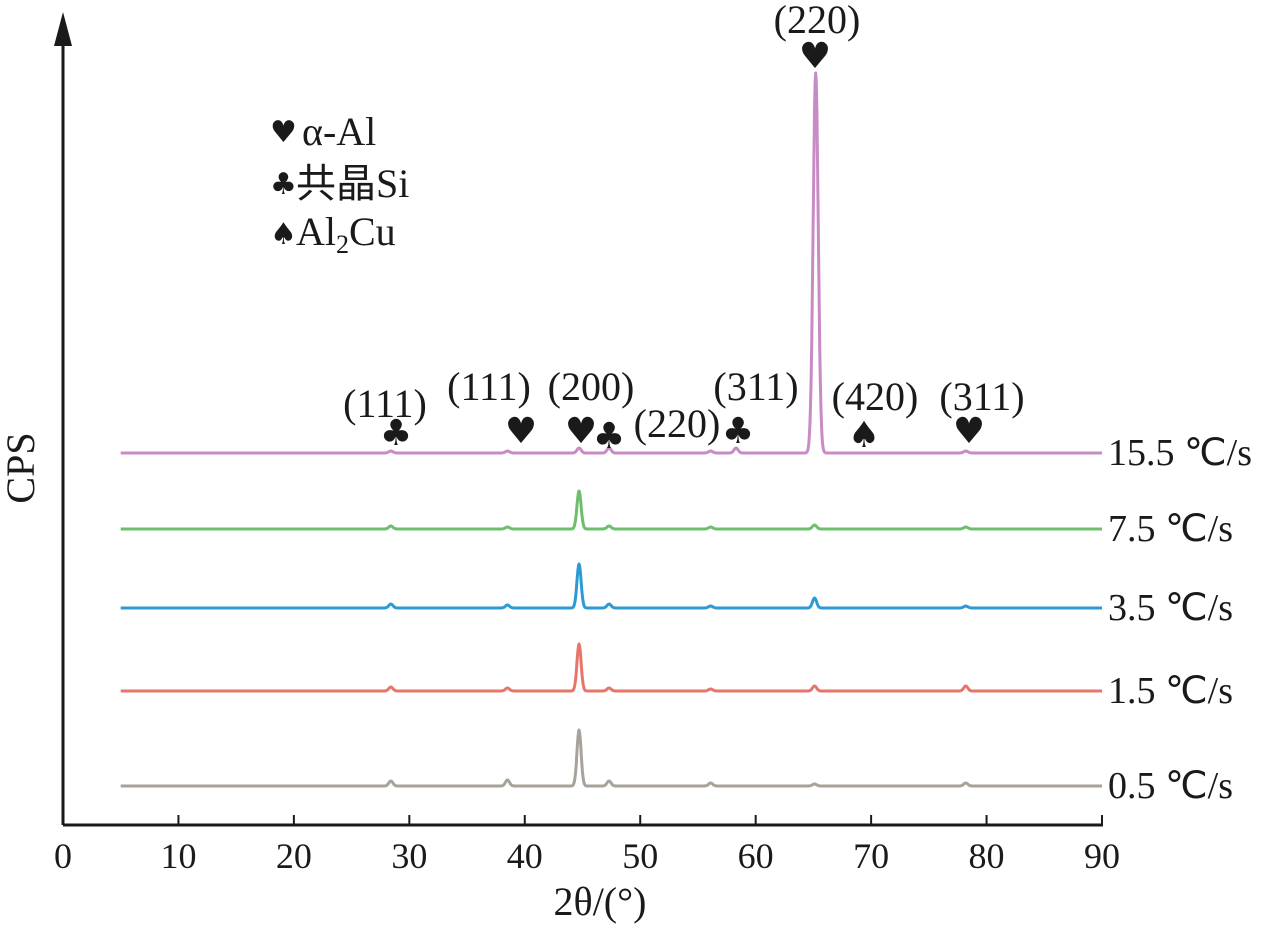 The width and height of the screenshot is (1280, 928). I want to click on x-tick-label: 60, so click(756, 856).